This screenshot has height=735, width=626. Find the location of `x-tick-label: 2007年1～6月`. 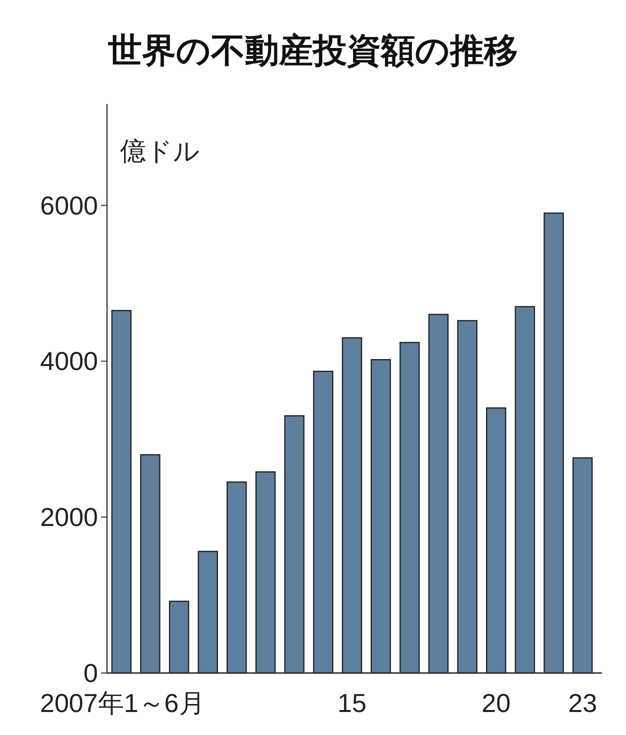

x-tick-label: 2007年1～6月 is located at coordinates (122, 703).